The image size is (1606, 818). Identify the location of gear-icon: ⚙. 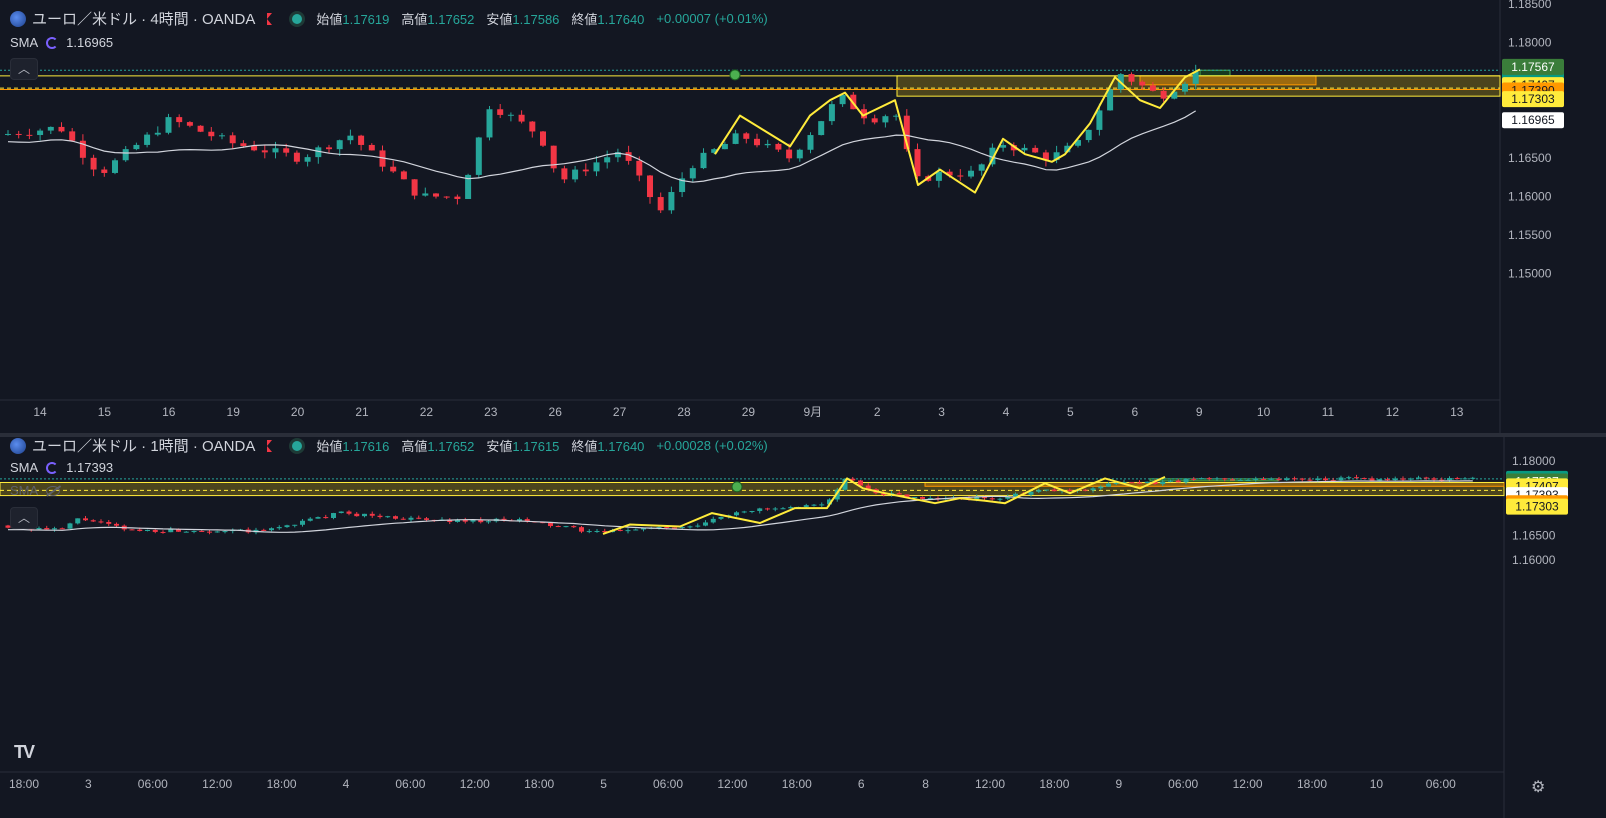
(1538, 787).